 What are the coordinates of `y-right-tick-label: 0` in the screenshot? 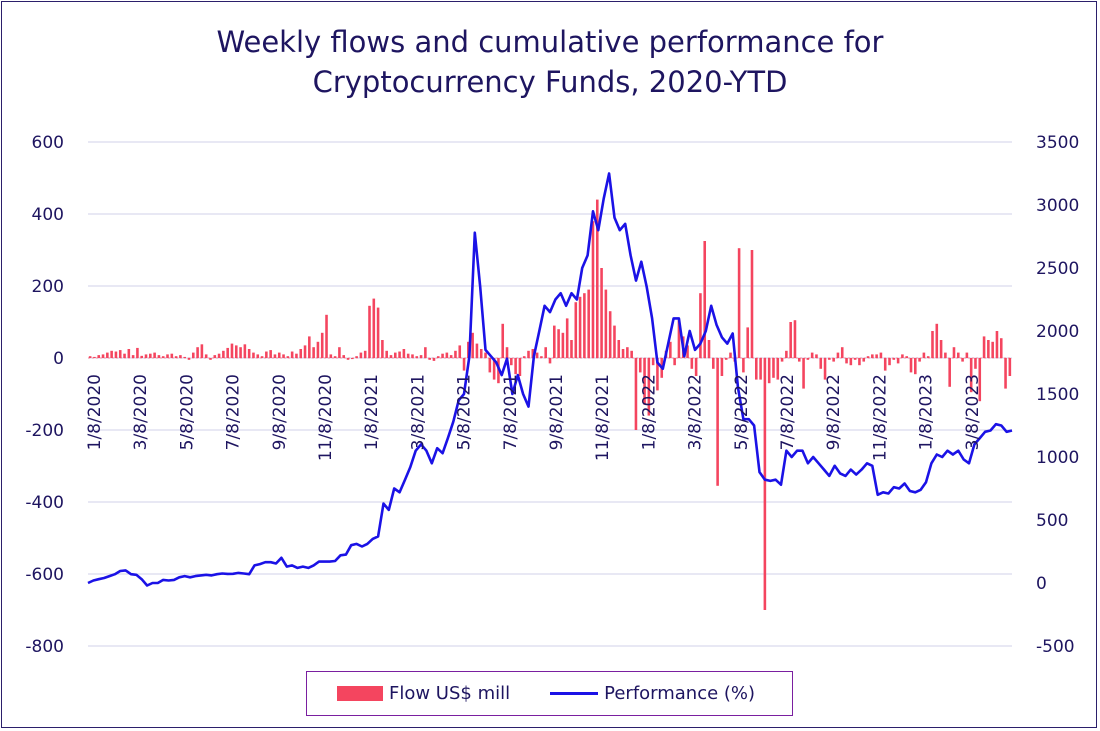 It's located at (1041, 584).